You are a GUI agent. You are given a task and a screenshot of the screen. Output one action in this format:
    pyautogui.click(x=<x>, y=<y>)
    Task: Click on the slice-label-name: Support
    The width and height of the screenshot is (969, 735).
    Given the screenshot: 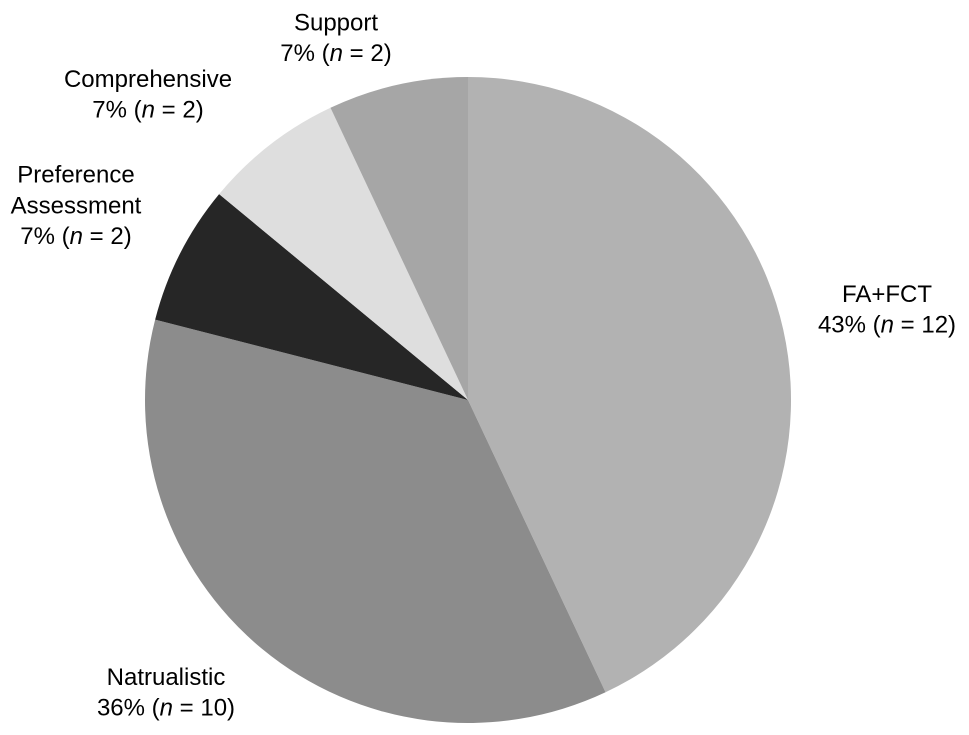 What is the action you would take?
    pyautogui.click(x=336, y=22)
    